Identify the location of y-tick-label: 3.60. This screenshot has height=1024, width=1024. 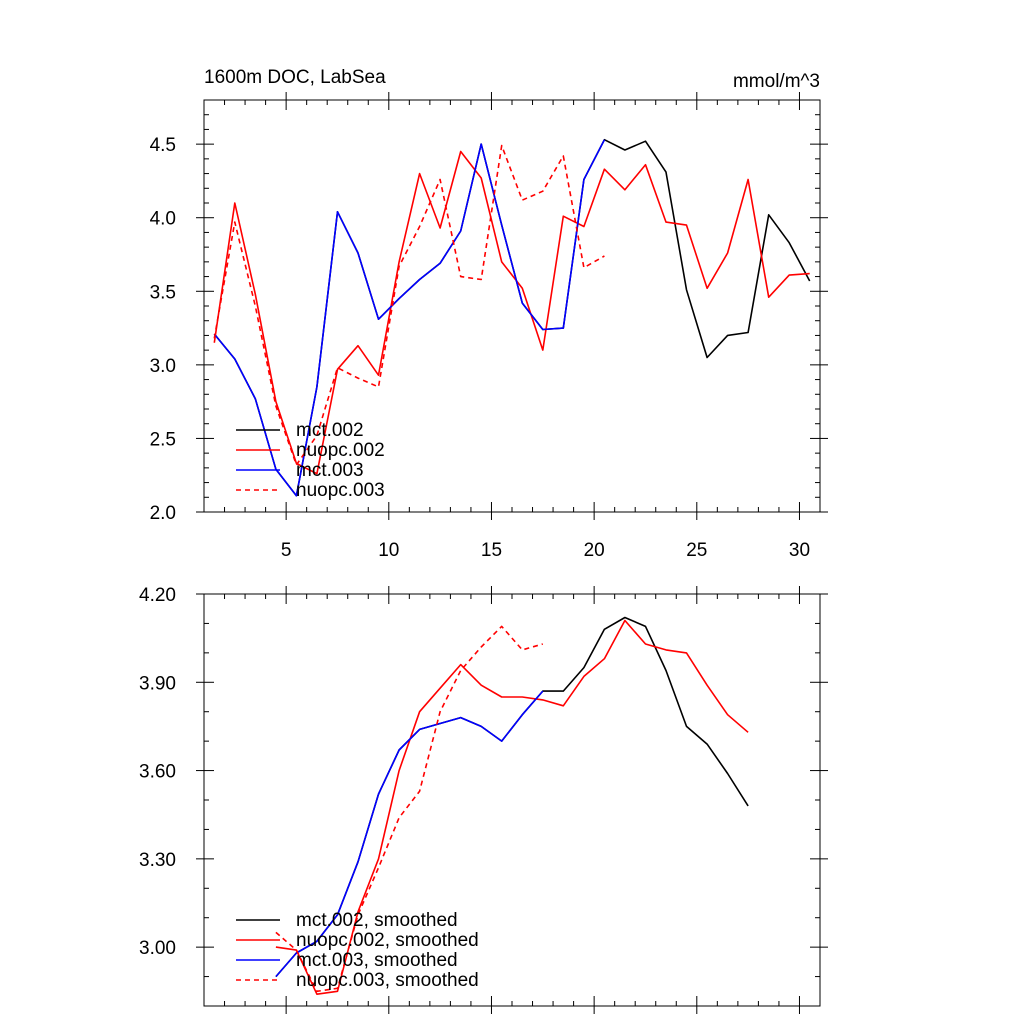
(157, 772).